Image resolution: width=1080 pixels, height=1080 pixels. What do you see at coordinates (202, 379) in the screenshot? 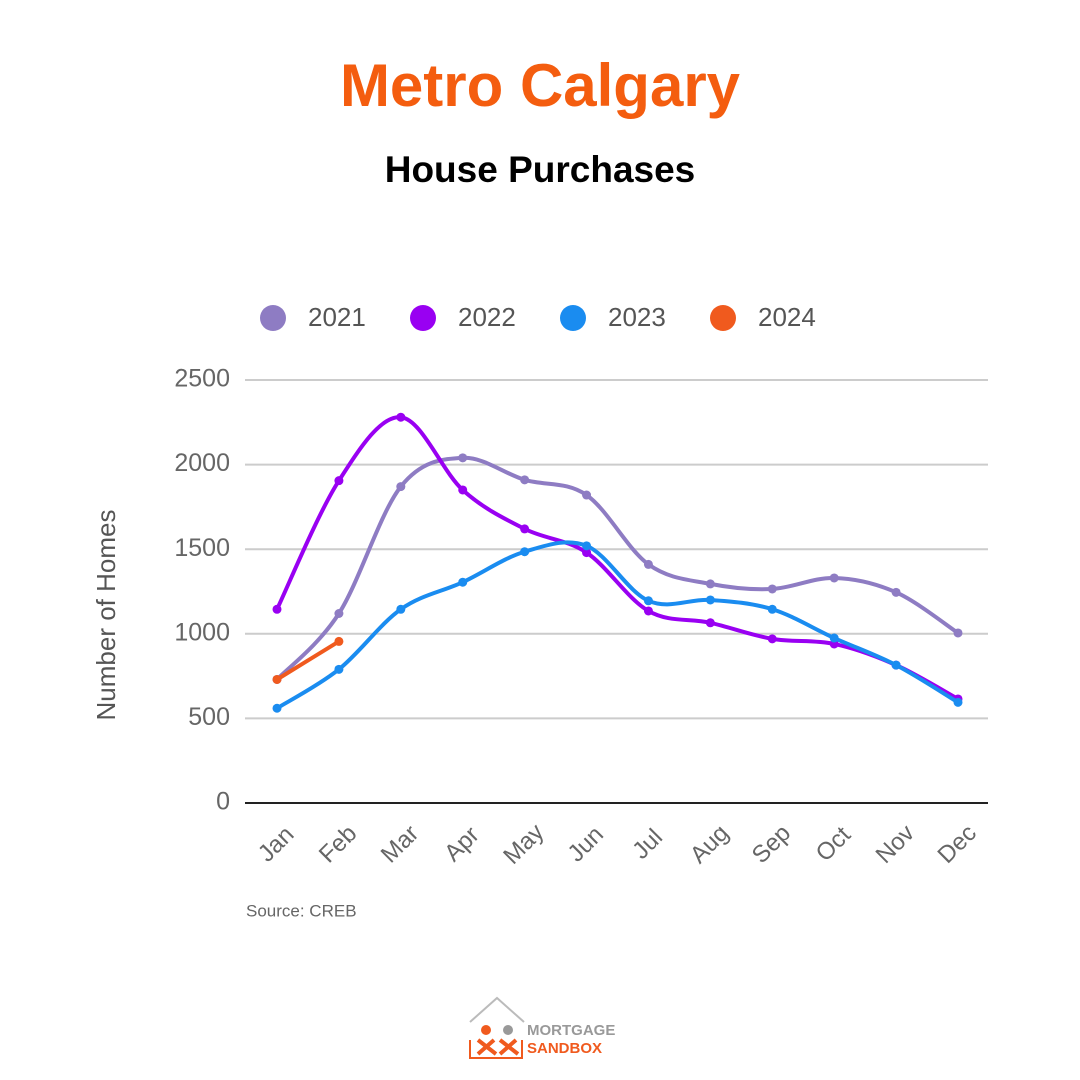
I see `y-tick-label: 2500` at bounding box center [202, 379].